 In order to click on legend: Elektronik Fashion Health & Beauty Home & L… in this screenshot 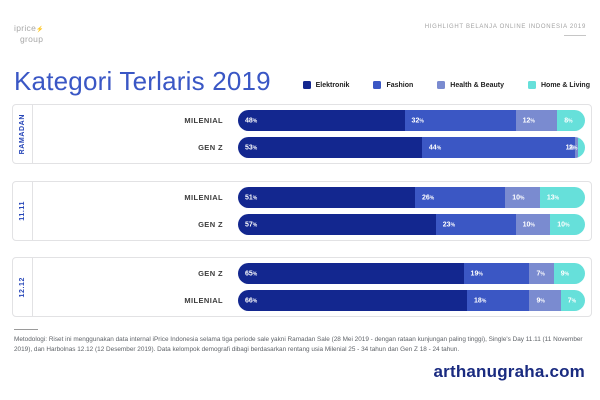, I will do `click(446, 85)`.